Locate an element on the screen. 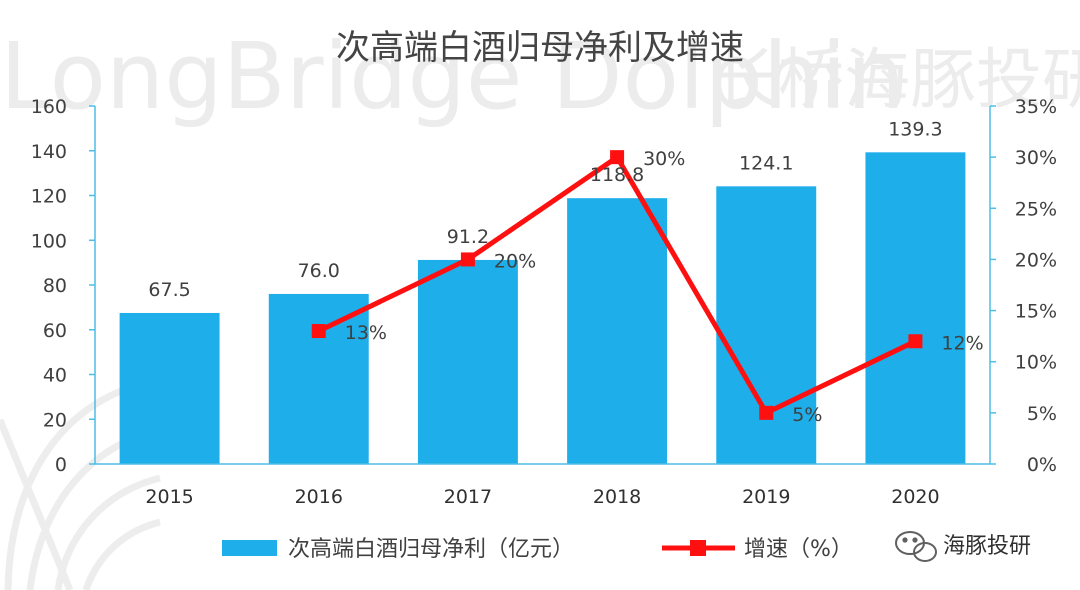  left-axis-tick-label: 20 is located at coordinates (55, 420).